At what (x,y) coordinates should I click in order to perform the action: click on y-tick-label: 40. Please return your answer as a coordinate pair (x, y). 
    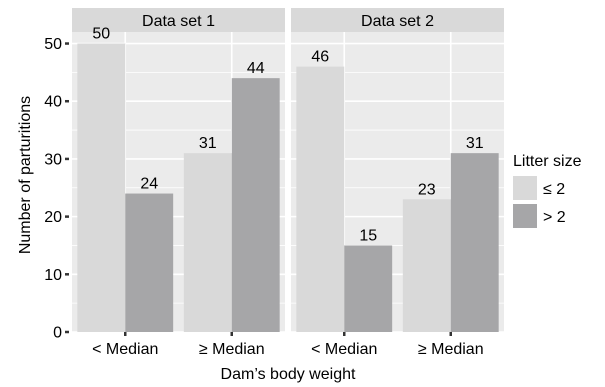
    Looking at the image, I should click on (53, 102).